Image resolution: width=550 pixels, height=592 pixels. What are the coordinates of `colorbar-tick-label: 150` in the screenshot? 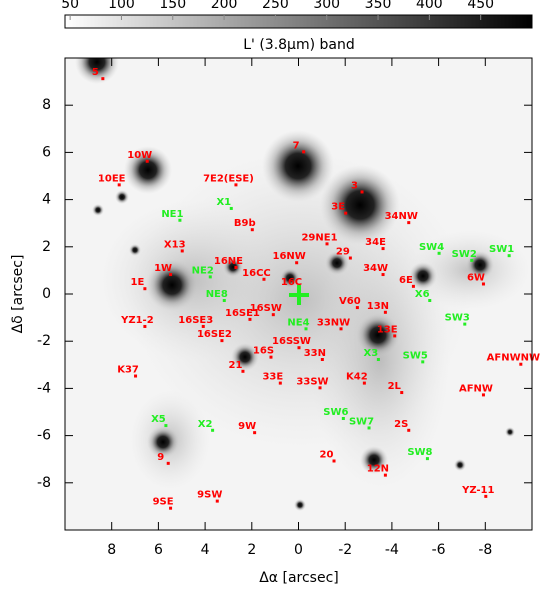 It's located at (172, 6).